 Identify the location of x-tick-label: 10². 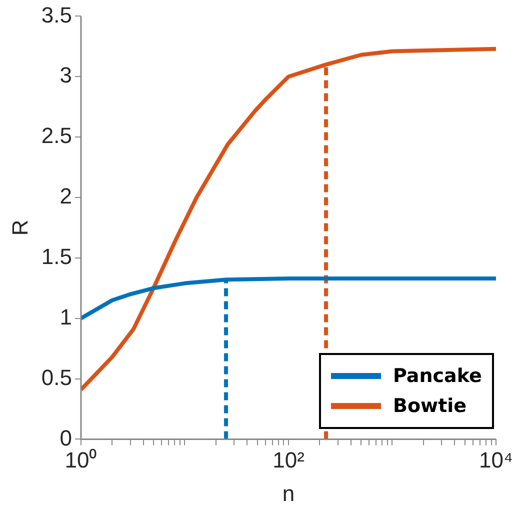
(288, 459).